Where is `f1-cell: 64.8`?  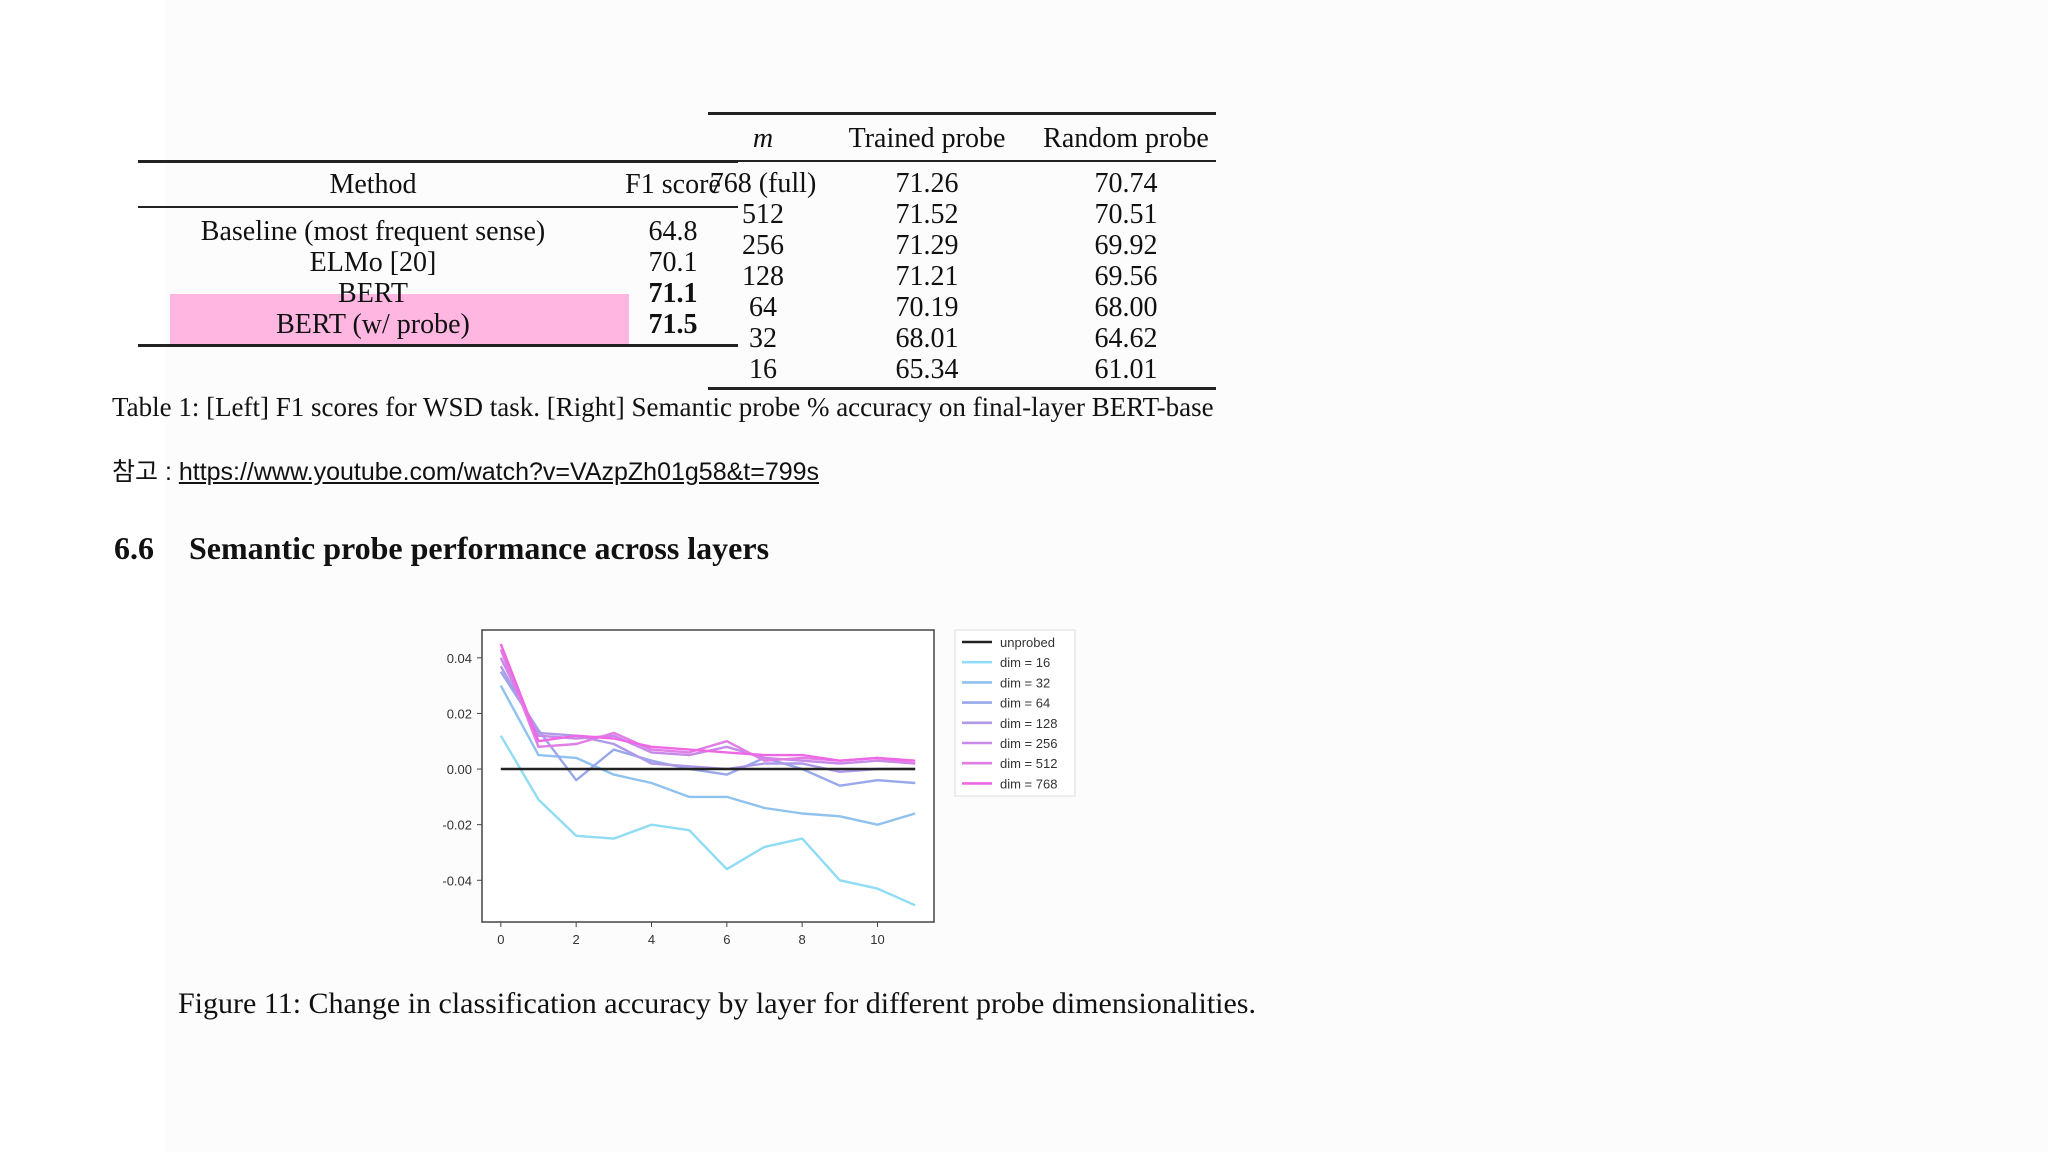
f1-cell: 64.8 is located at coordinates (673, 231).